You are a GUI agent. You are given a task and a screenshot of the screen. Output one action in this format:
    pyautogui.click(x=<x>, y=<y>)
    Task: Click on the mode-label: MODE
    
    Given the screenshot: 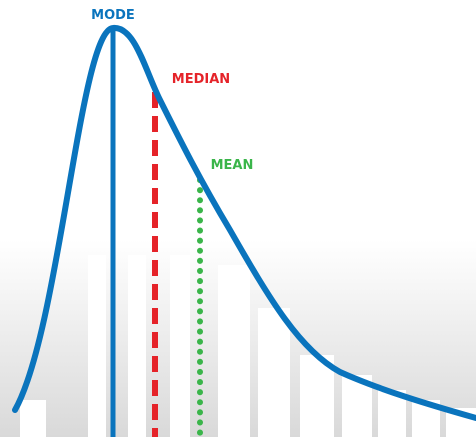 What is the action you would take?
    pyautogui.click(x=113, y=15)
    